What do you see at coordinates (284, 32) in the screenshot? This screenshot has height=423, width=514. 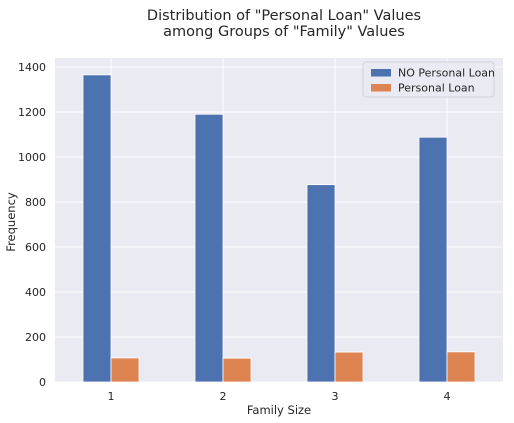 I see `chart-title-line-2: among Groups of "Family" Values` at bounding box center [284, 32].